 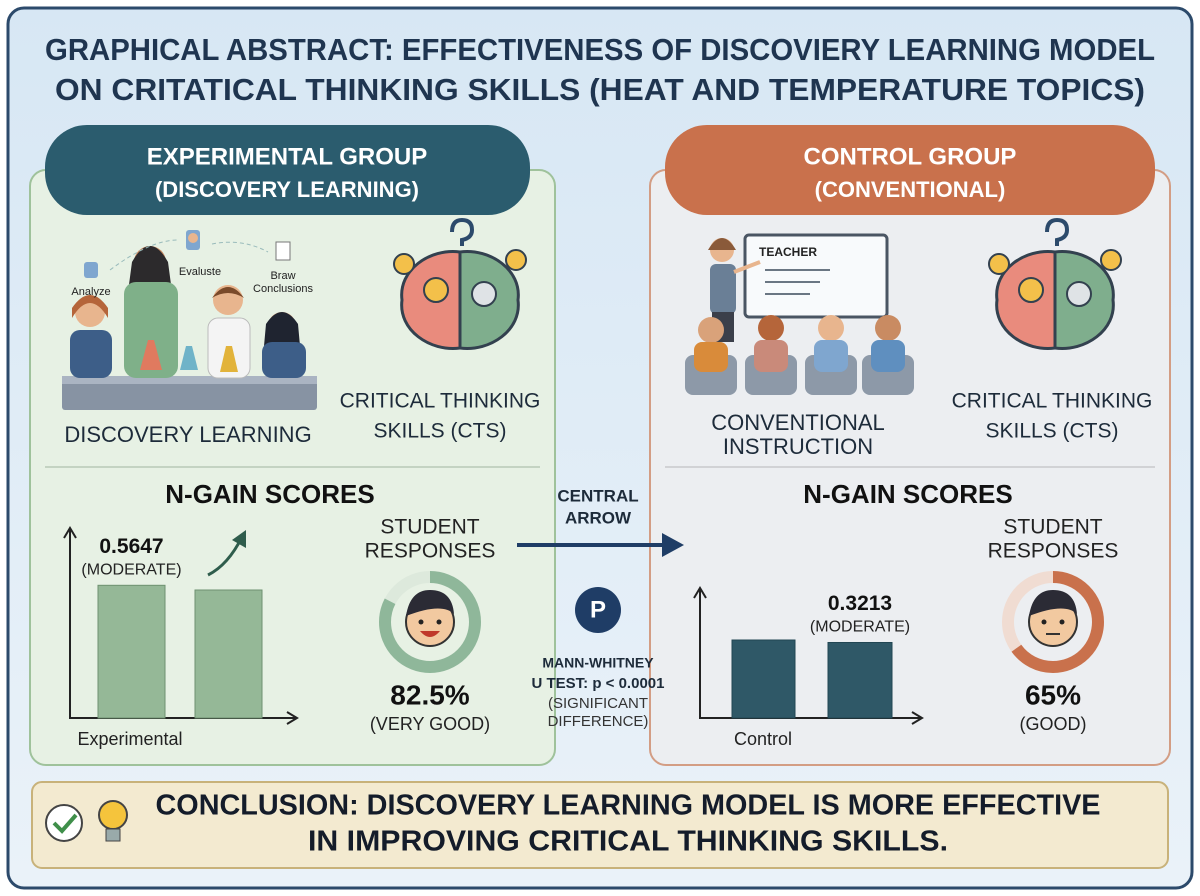 I want to click on p-icon, so click(x=598, y=610).